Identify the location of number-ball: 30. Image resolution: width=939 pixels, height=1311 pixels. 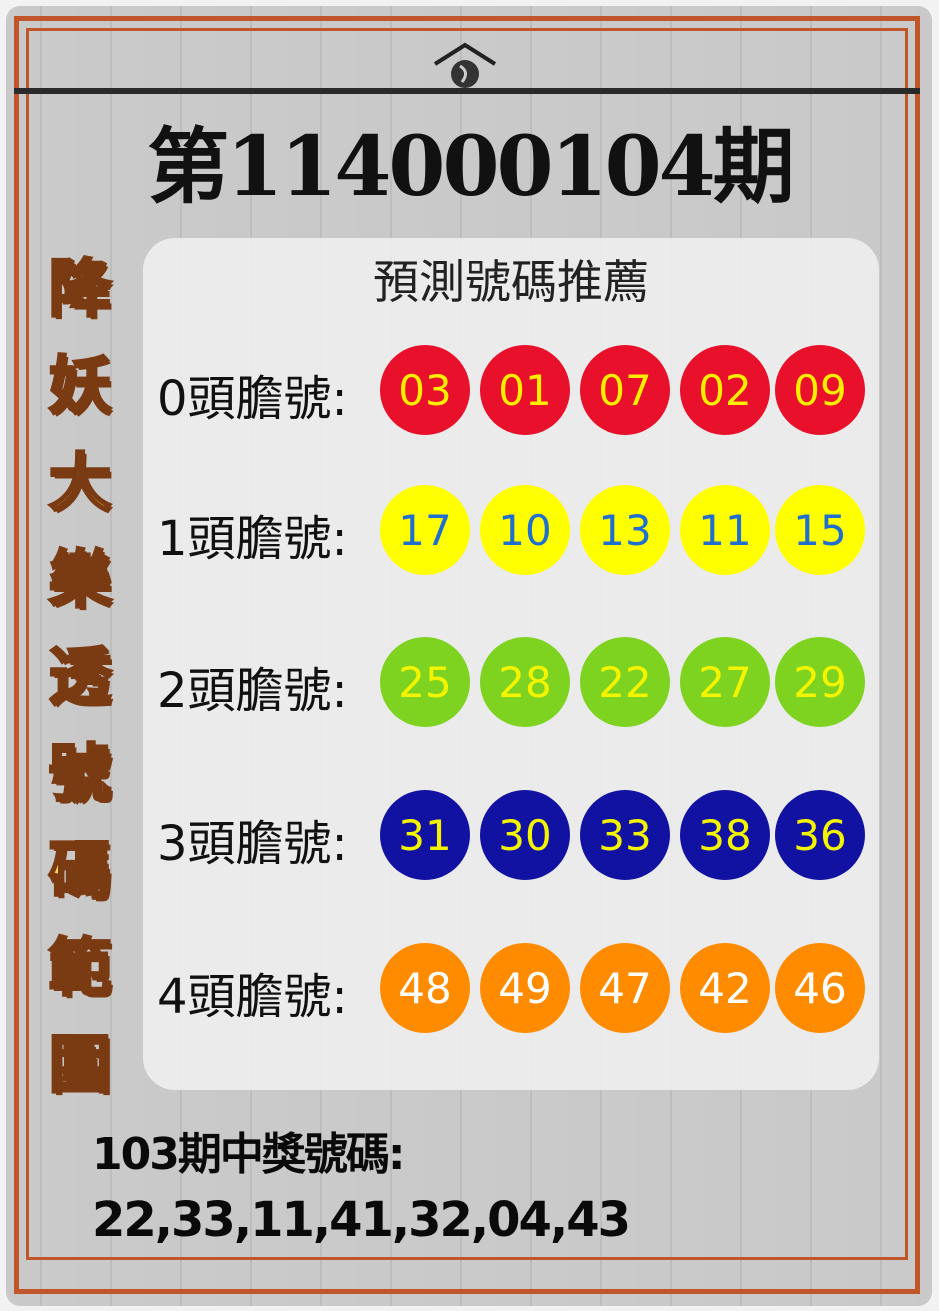
(525, 835).